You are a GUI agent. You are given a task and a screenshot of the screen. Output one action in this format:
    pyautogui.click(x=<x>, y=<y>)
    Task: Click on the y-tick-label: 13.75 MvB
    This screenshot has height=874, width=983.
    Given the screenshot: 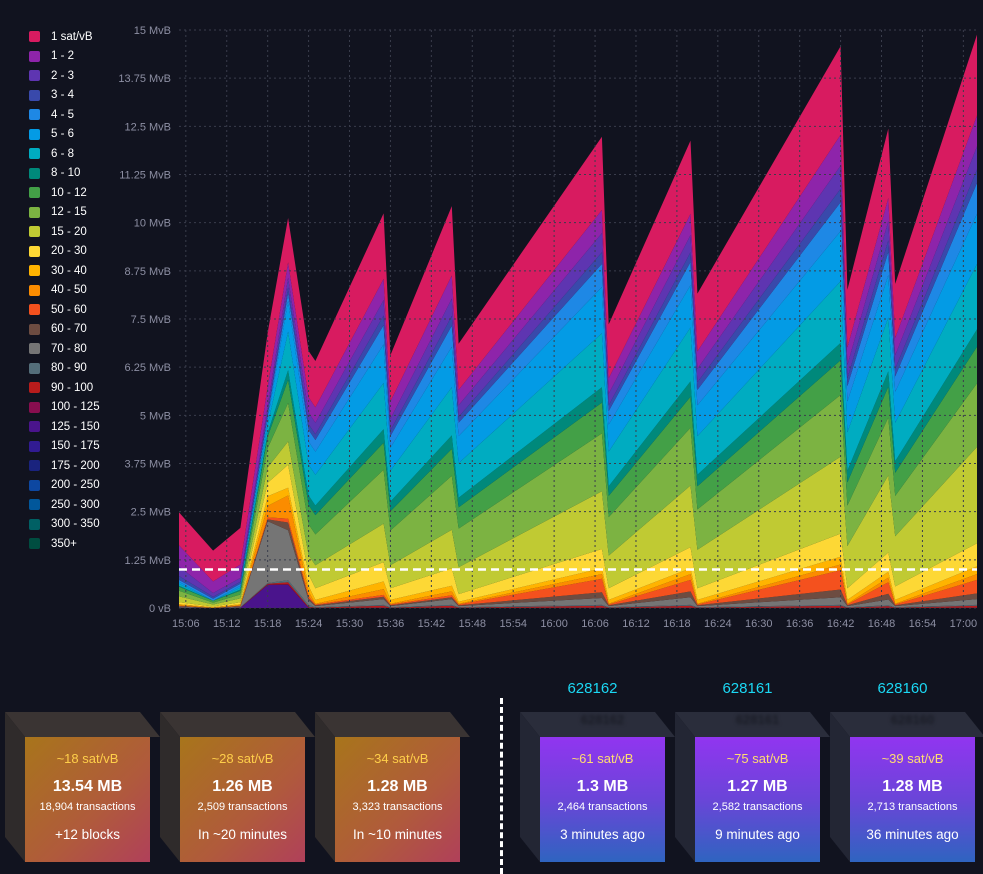 What is the action you would take?
    pyautogui.click(x=144, y=79)
    